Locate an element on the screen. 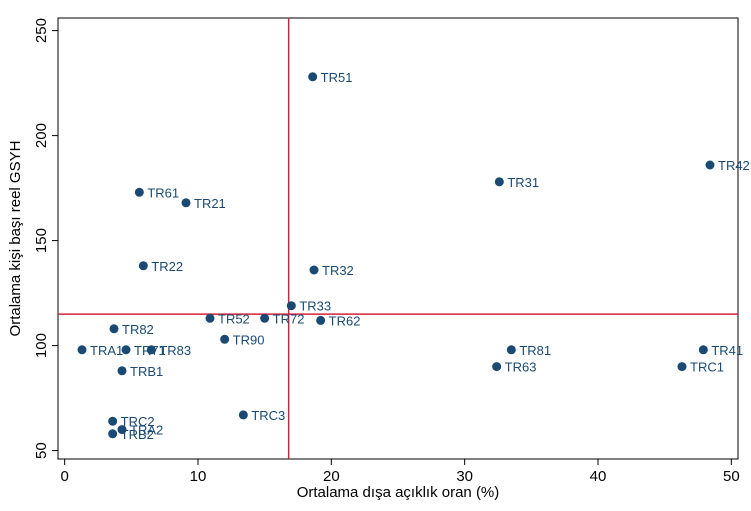 Image resolution: width=751 pixels, height=511 pixels. data-point: TR22 is located at coordinates (160, 266).